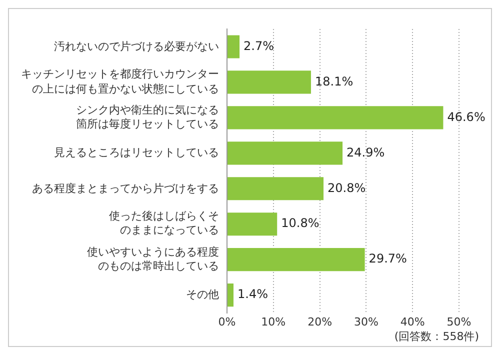  I want to click on y-tick-label: 使いやすいようにある程度のものは常時出している, so click(152, 259).